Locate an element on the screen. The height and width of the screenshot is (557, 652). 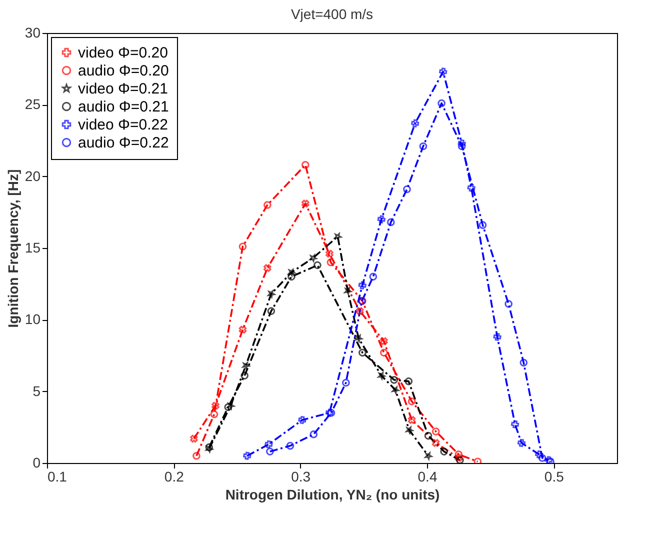
x-tick-label: 0.1 is located at coordinates (58, 476).